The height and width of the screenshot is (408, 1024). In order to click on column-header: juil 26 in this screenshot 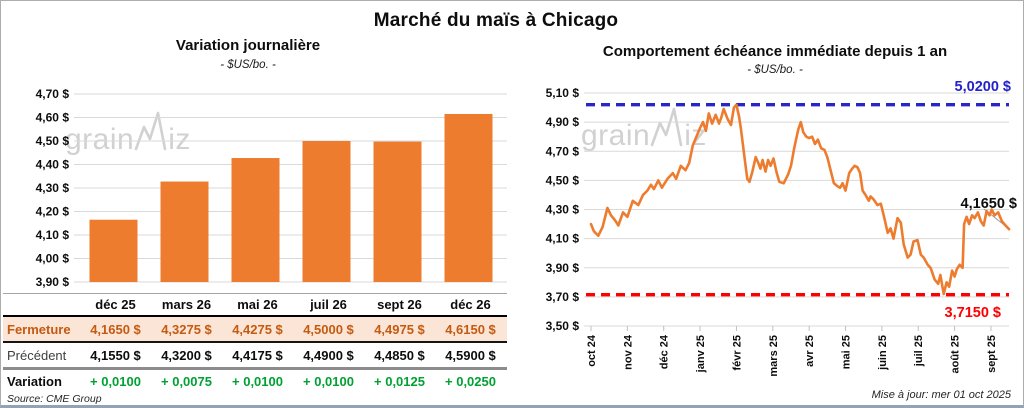, I will do `click(328, 304)`.